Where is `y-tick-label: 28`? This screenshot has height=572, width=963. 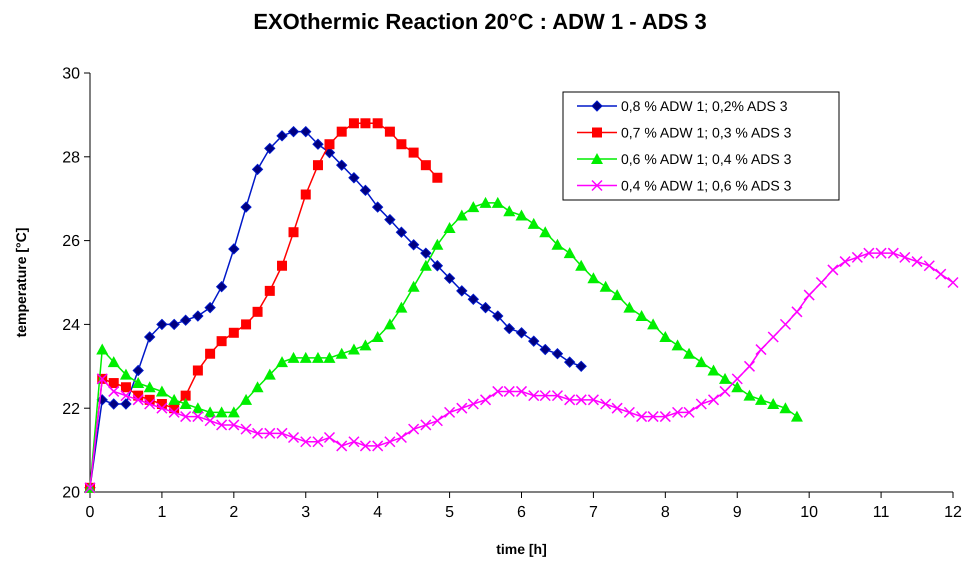 y-tick-label: 28 is located at coordinates (71, 157).